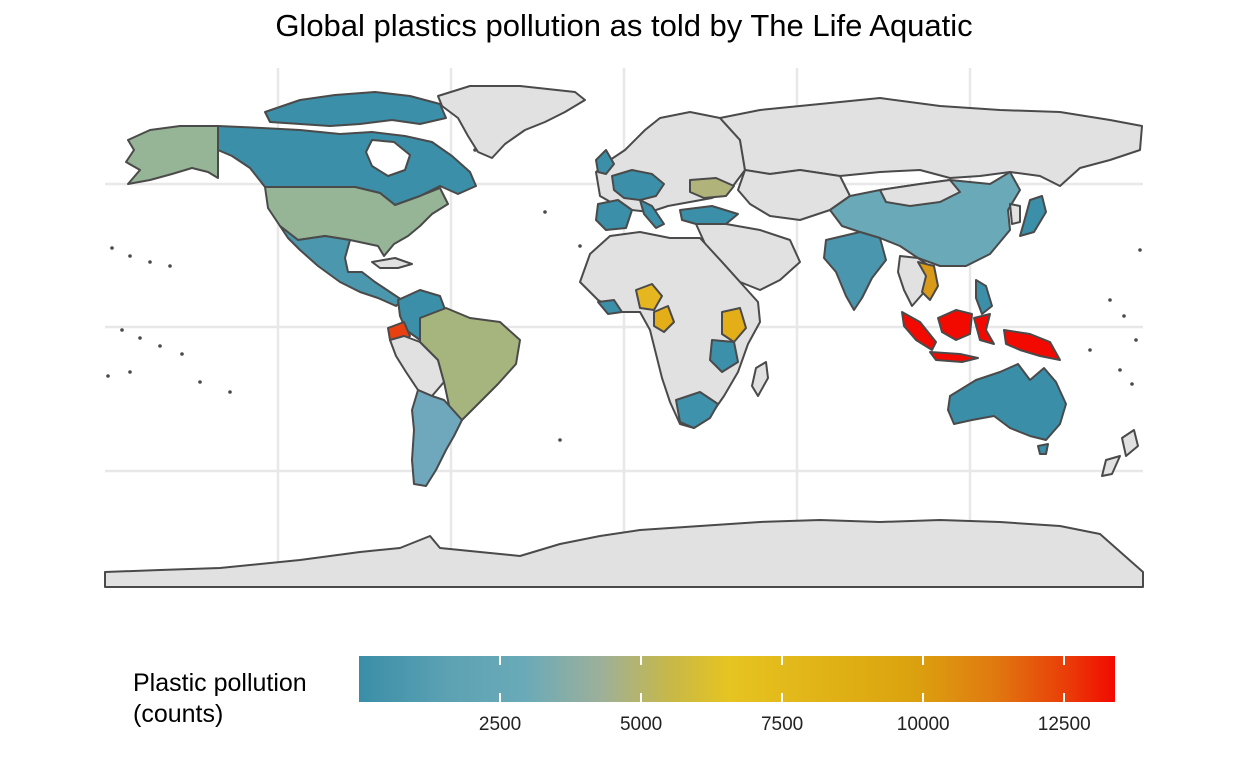 Image resolution: width=1248 pixels, height=768 pixels. What do you see at coordinates (220, 699) in the screenshot?
I see `legend-title: Plastic pollution (counts)` at bounding box center [220, 699].